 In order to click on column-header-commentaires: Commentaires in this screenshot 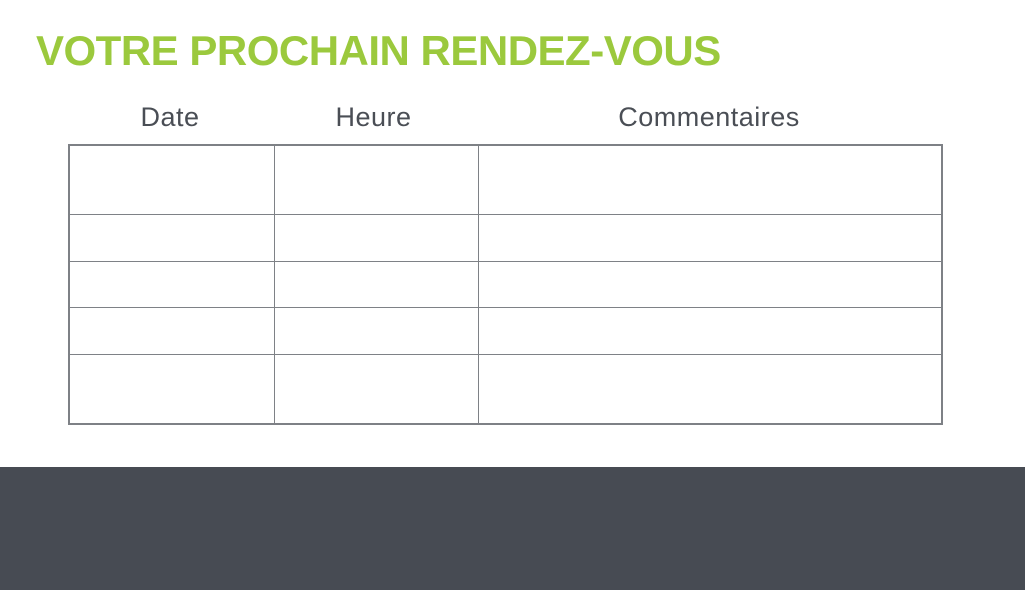, I will do `click(709, 117)`.